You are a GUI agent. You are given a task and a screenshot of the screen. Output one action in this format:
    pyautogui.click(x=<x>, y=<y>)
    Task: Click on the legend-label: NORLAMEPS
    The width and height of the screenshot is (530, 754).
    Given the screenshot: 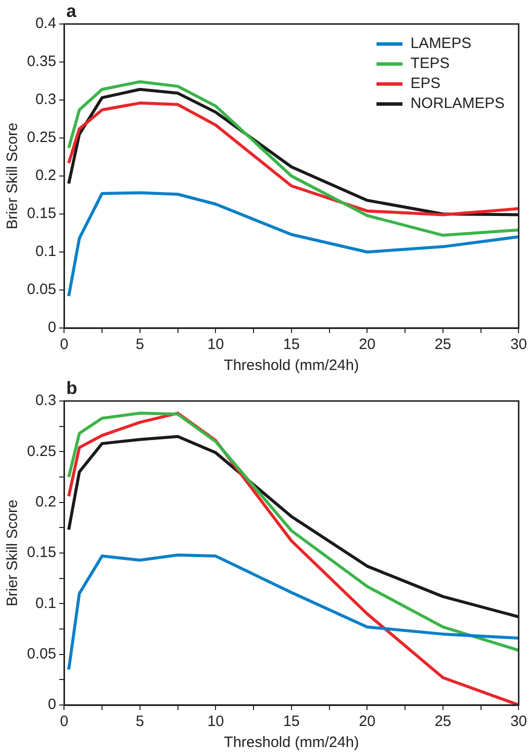 What is the action you would take?
    pyautogui.click(x=457, y=103)
    